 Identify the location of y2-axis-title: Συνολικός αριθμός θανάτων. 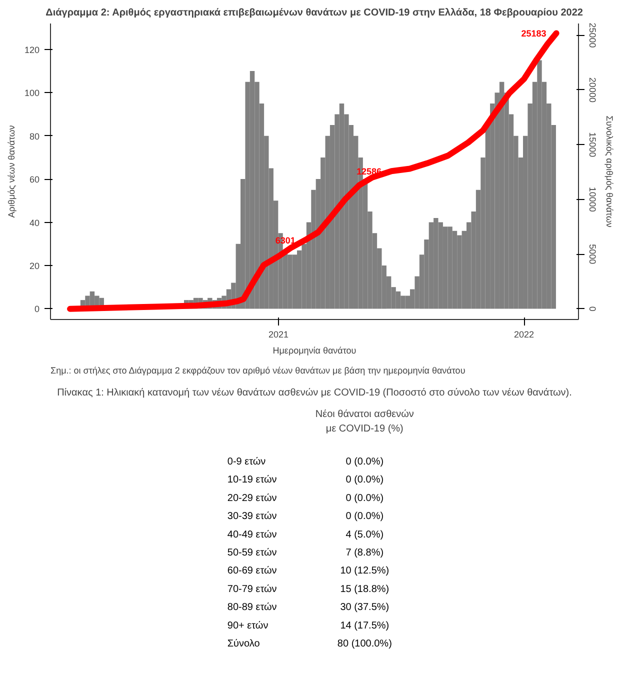
(609, 172).